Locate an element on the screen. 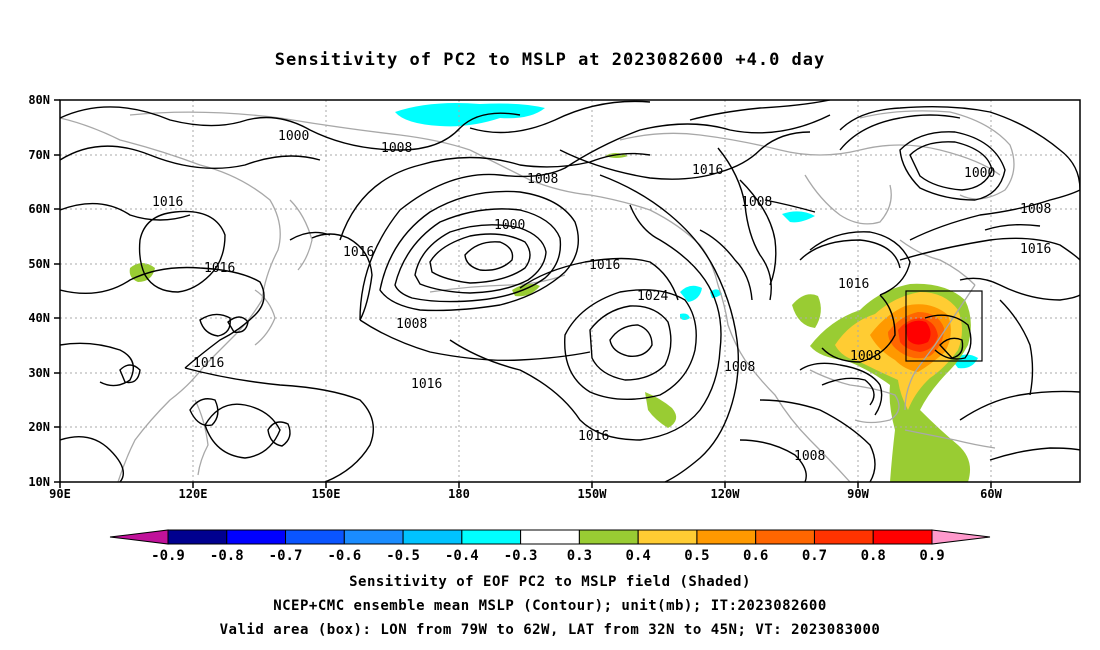  lat-label: 10N is located at coordinates (39, 482).